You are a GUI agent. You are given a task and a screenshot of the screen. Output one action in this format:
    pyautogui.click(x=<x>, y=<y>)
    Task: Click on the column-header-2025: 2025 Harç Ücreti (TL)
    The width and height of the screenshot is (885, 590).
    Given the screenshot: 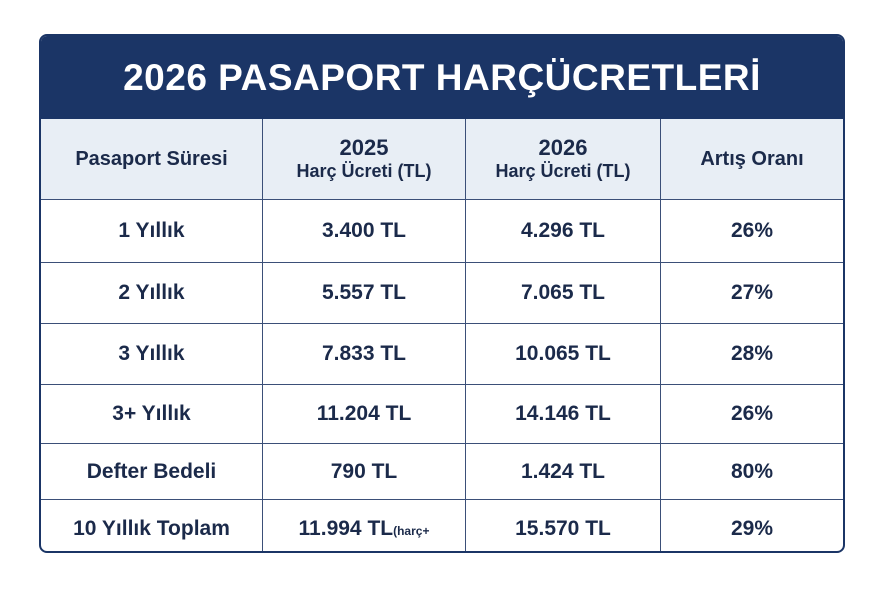 What is the action you would take?
    pyautogui.click(x=364, y=159)
    